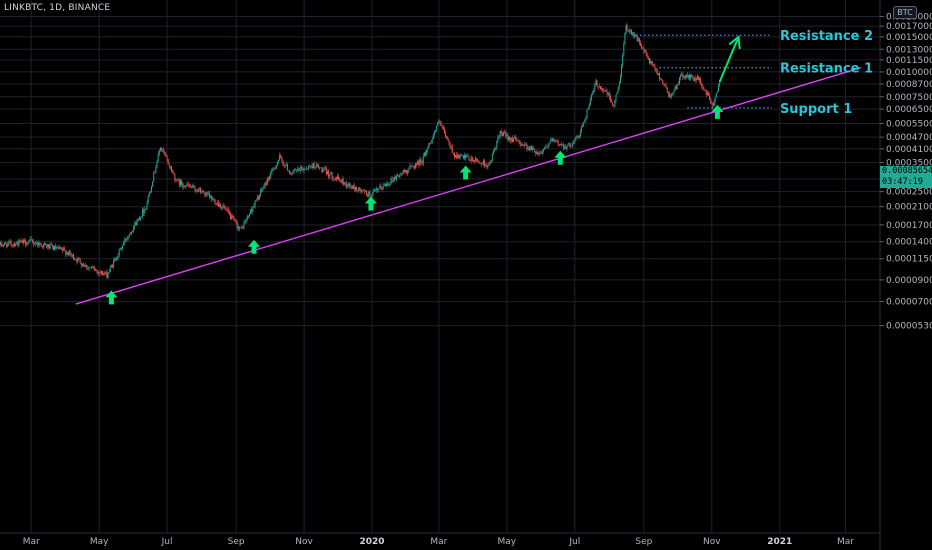  I want to click on time-axis-tick-label: 2020, so click(372, 542).